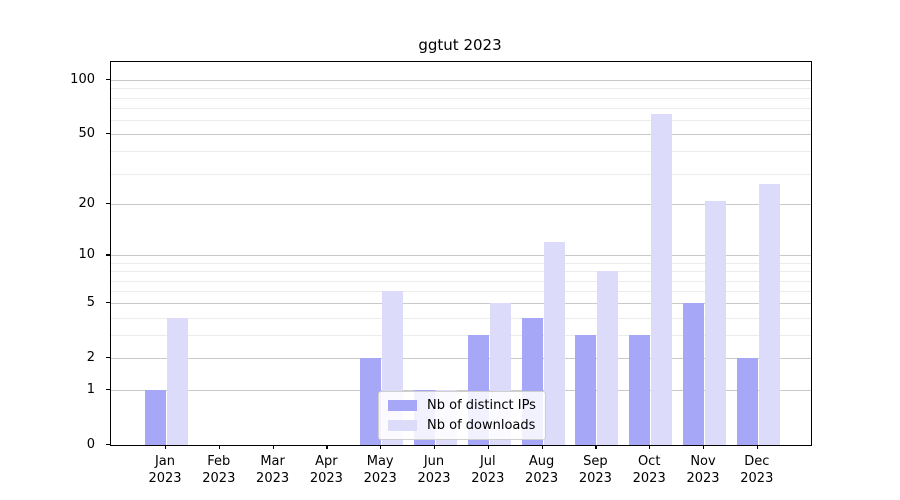  I want to click on legend-item-distinct-ips: Nb of distinct IPs, so click(462, 405).